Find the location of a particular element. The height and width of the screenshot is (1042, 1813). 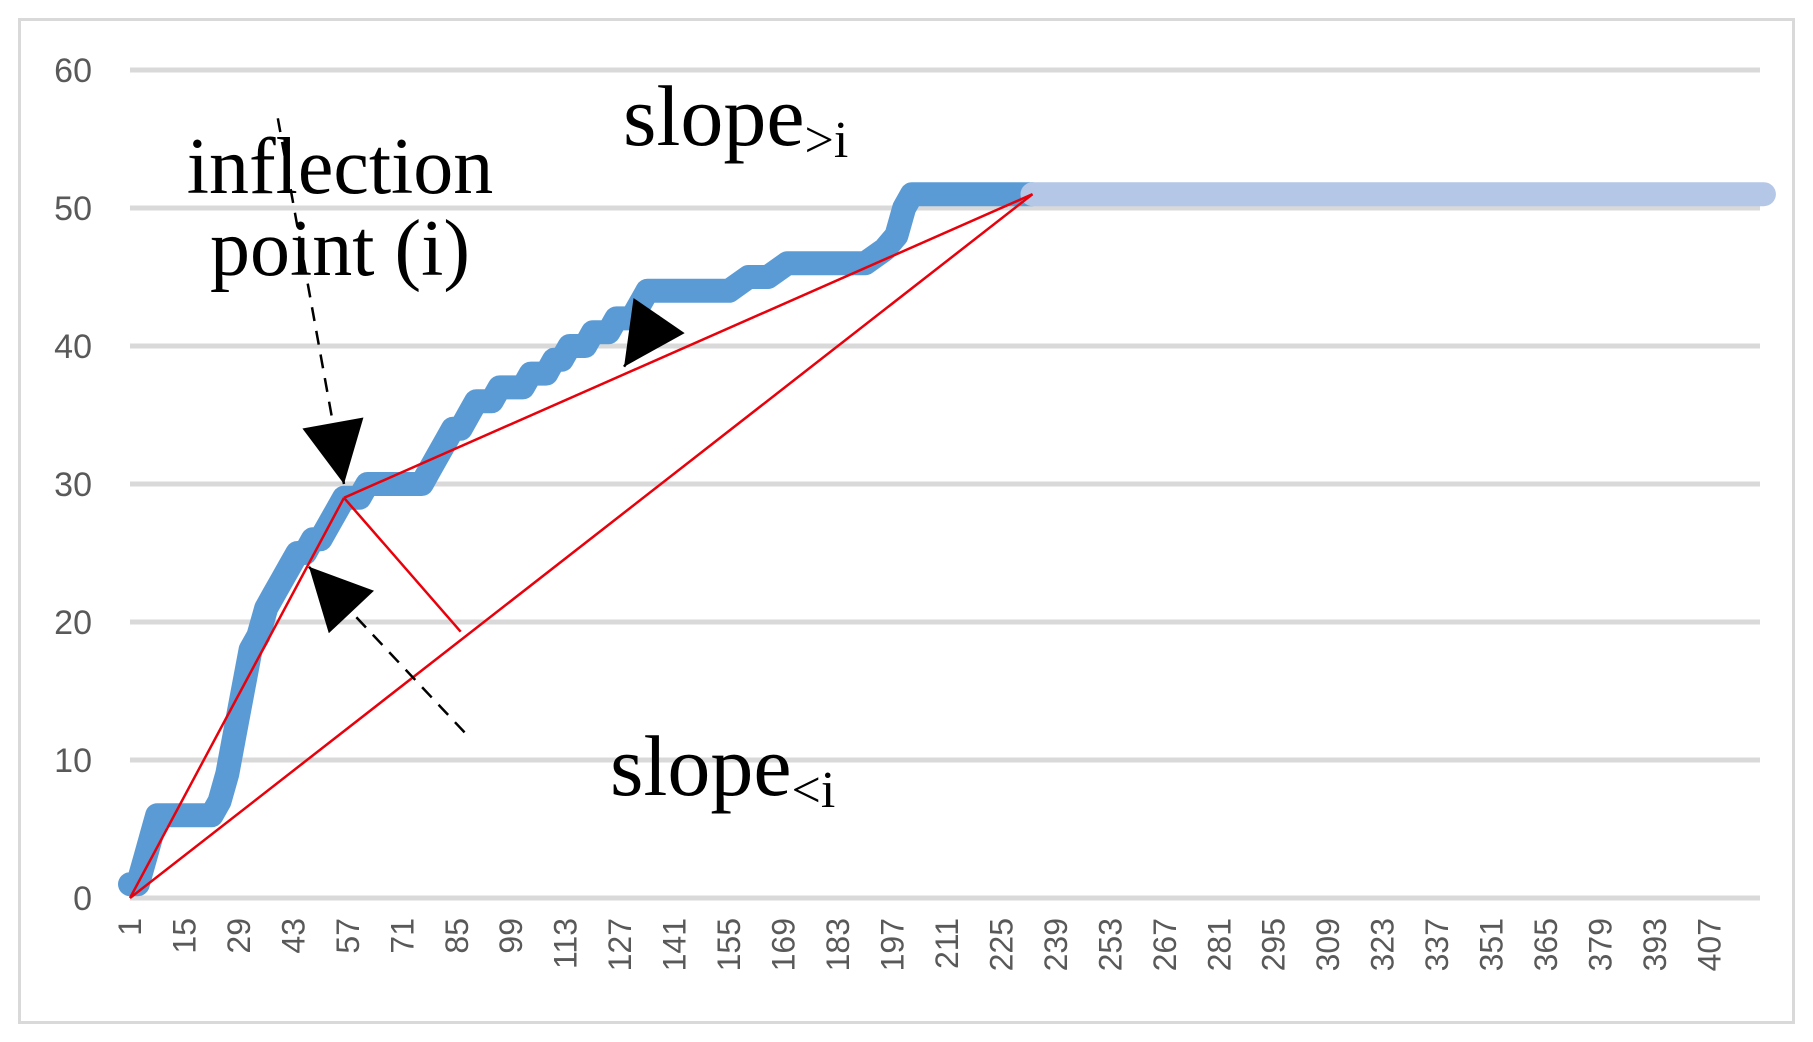

y-axis-tick-labels: 0 10 20 30 40 50 60 is located at coordinates (73, 485).